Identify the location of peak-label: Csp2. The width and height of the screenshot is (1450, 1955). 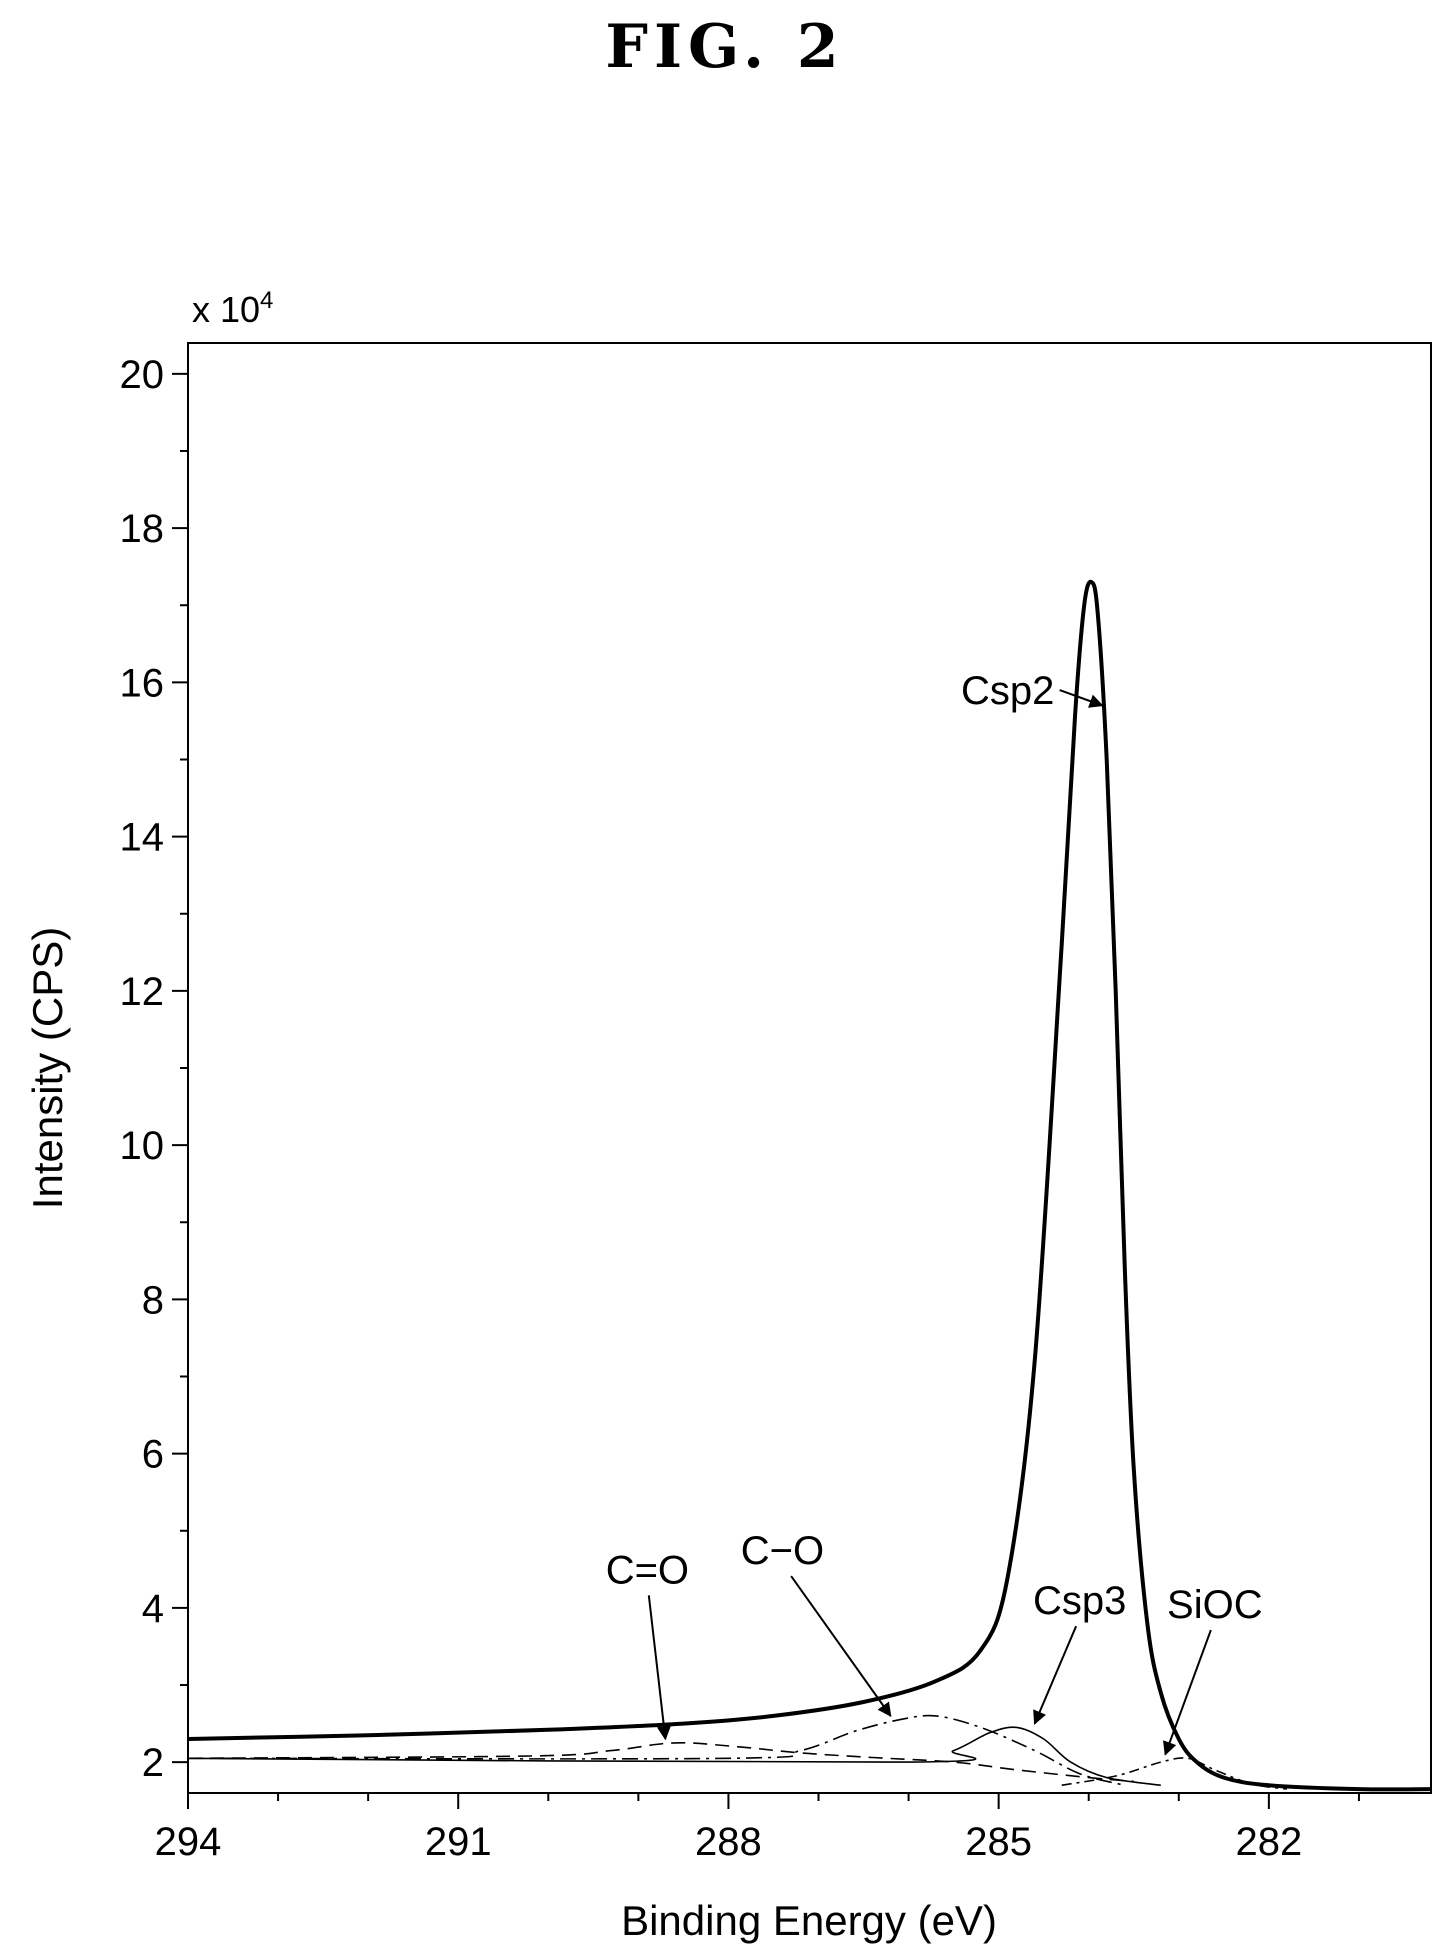
(1007, 691).